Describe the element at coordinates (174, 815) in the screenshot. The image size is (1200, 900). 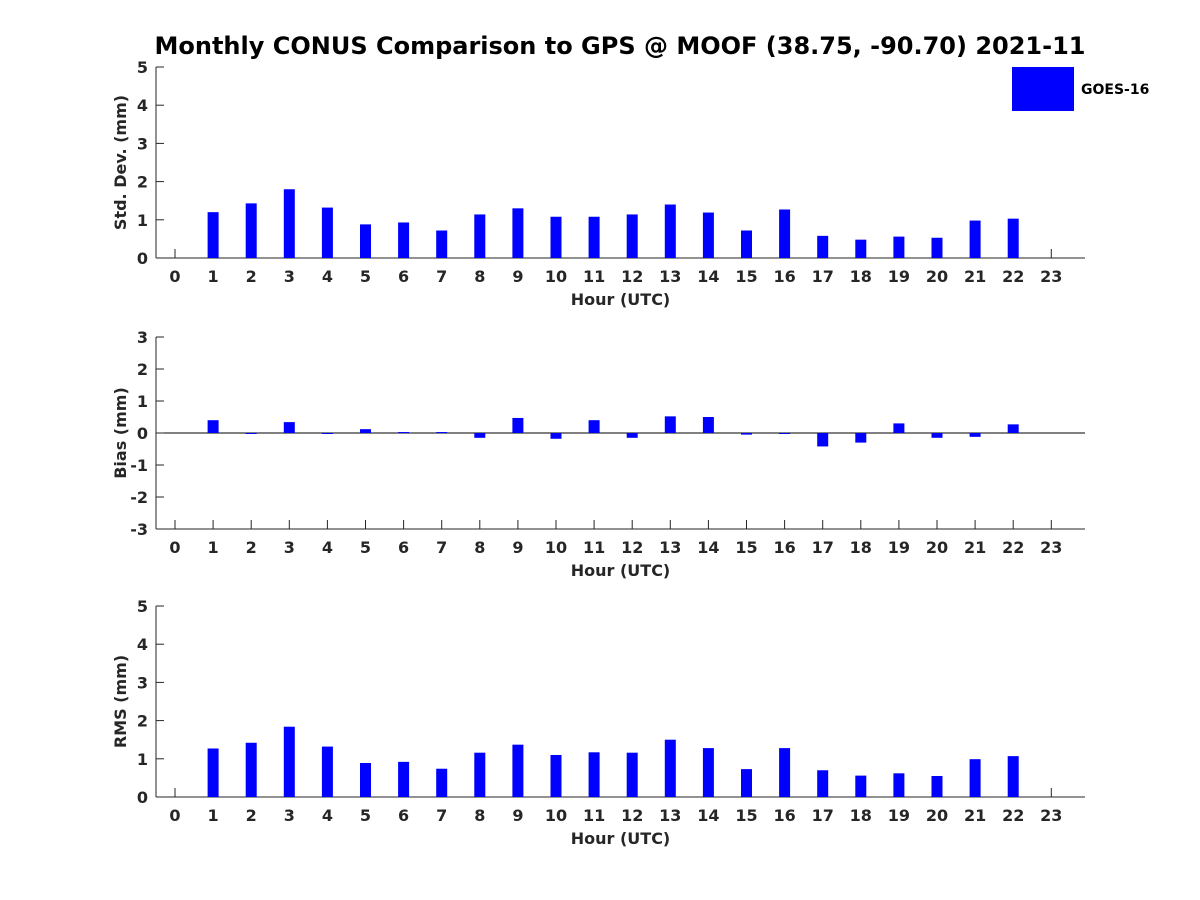
I see `rms-x-tick-label: 0` at that location.